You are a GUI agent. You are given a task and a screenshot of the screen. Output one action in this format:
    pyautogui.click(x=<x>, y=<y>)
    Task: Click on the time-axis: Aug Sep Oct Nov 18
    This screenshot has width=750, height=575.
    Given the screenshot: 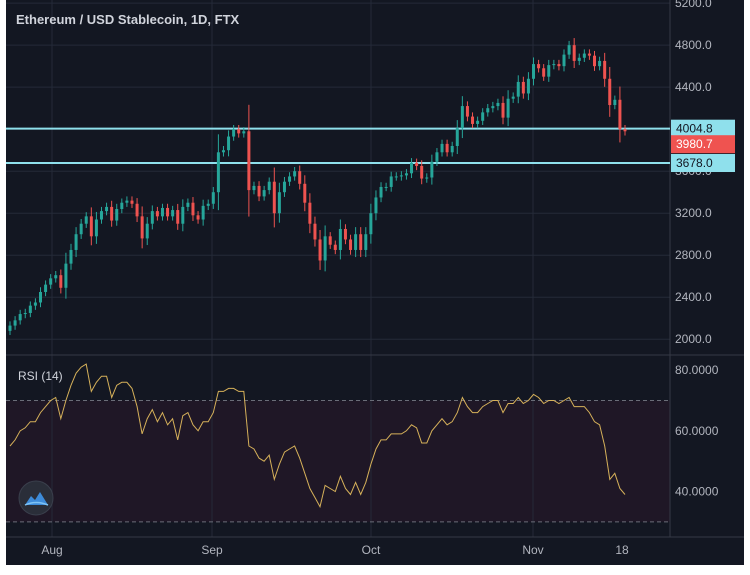 What is the action you would take?
    pyautogui.click(x=335, y=550)
    